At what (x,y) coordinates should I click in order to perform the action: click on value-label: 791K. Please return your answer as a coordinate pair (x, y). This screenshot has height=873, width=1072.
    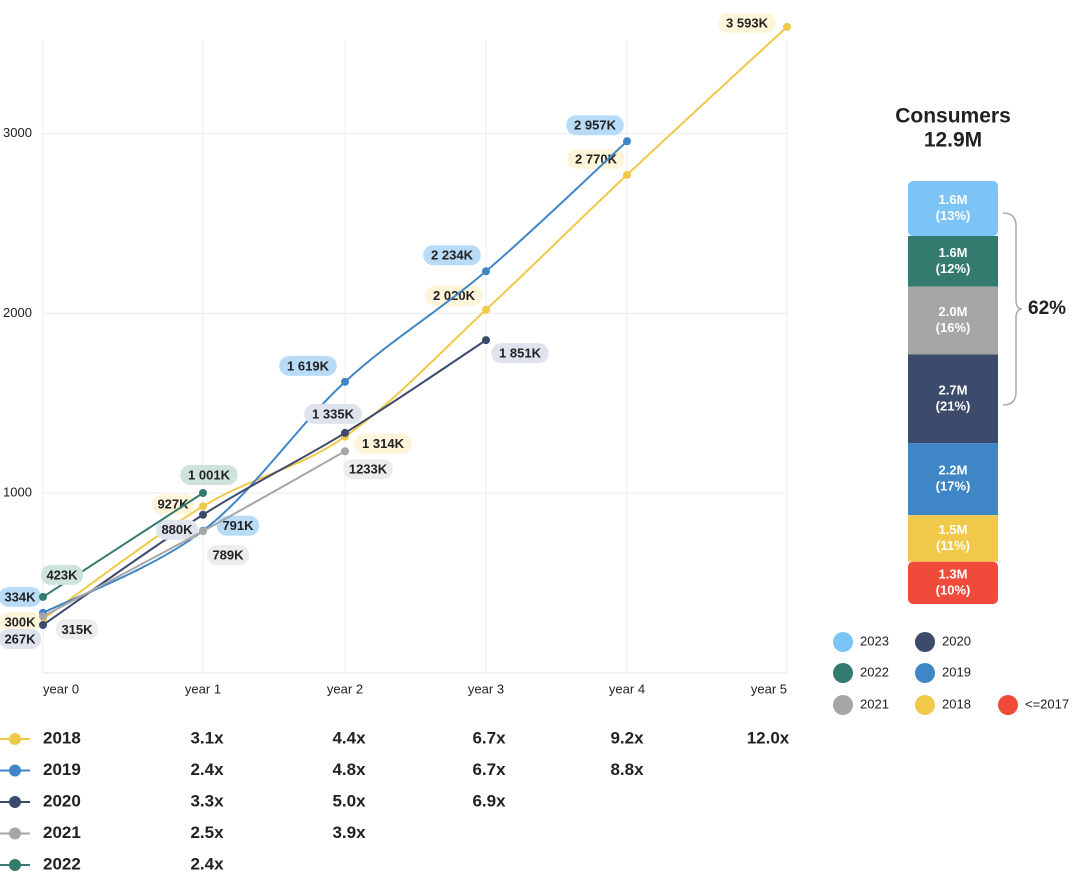
    Looking at the image, I should click on (238, 525).